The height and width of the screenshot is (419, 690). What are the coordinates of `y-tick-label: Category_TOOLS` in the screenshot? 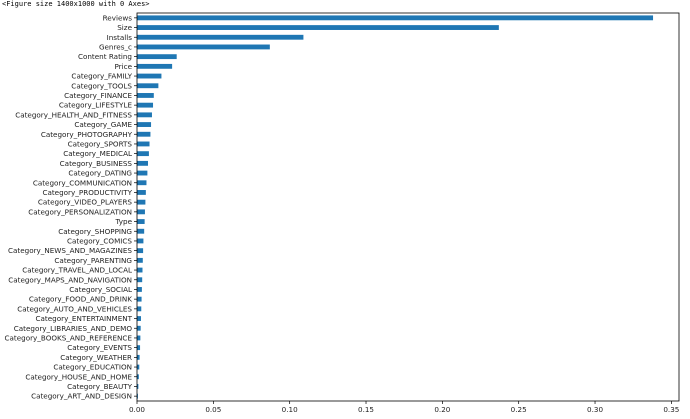 It's located at (101, 85).